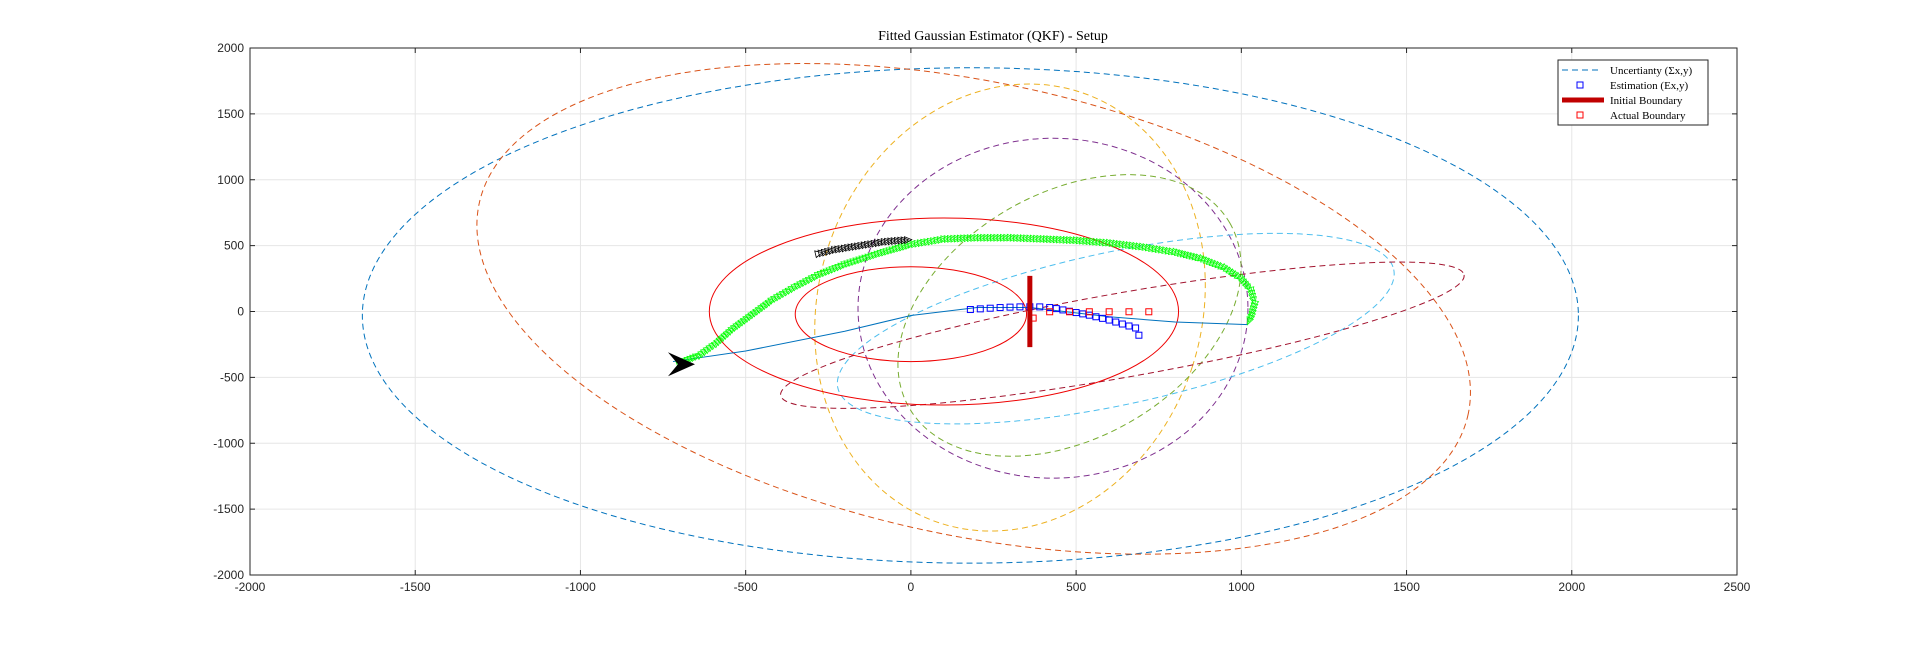 This screenshot has width=1920, height=646. Describe the element at coordinates (1648, 116) in the screenshot. I see `legend-label: Actual Boundary` at that location.